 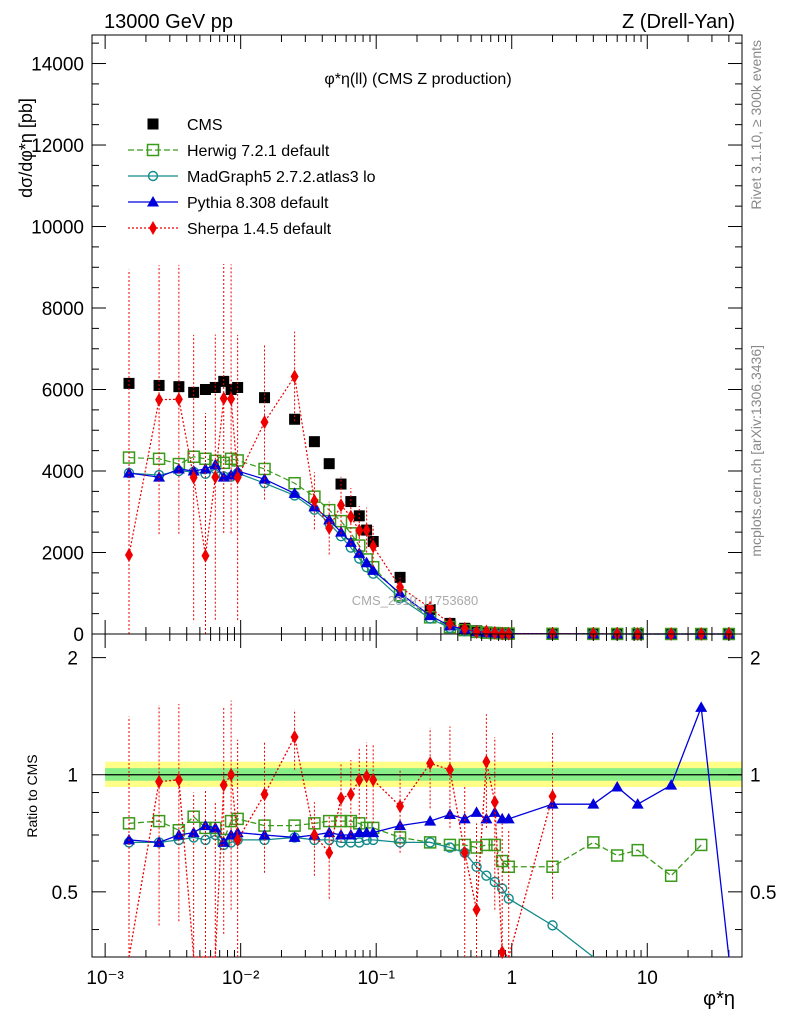 What do you see at coordinates (417, 79) in the screenshot?
I see `plot-title: φ*η(ll) (CMS Z production)` at bounding box center [417, 79].